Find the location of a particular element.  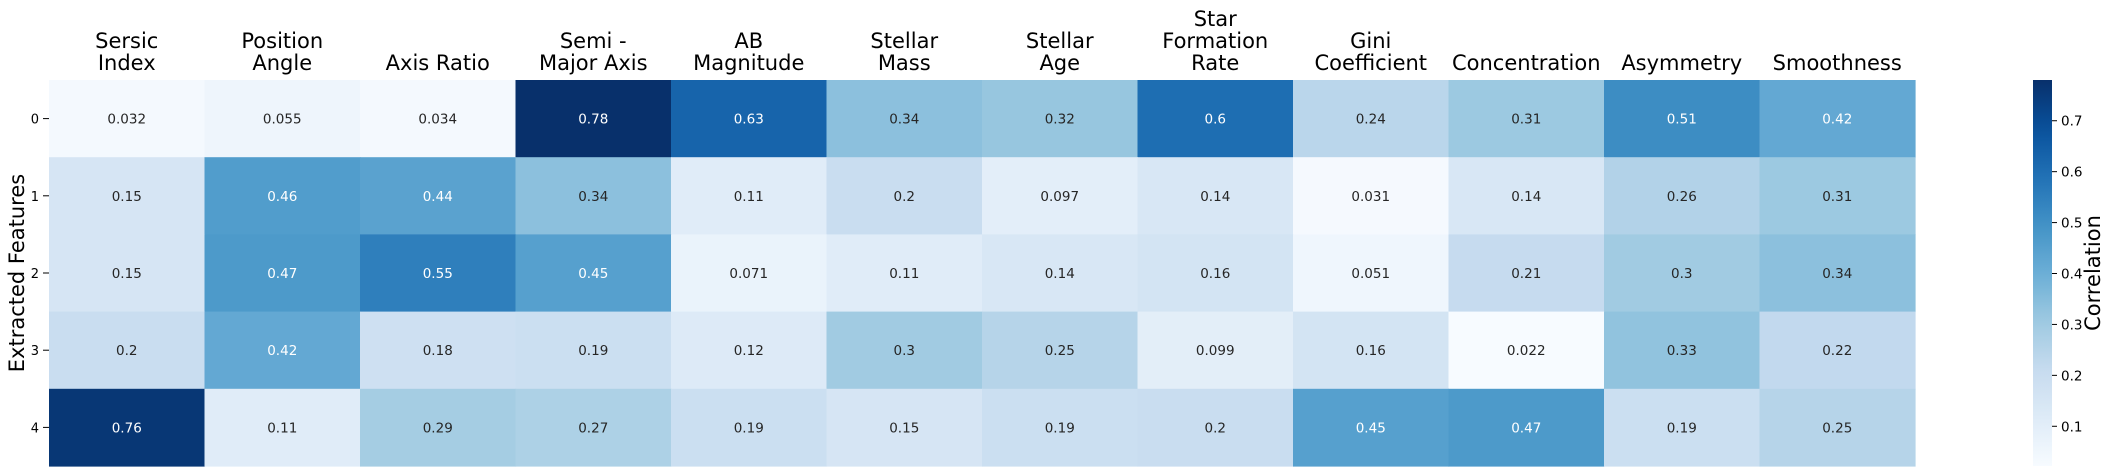

colorbar-tick-label: 0.2 is located at coordinates (2071, 376).